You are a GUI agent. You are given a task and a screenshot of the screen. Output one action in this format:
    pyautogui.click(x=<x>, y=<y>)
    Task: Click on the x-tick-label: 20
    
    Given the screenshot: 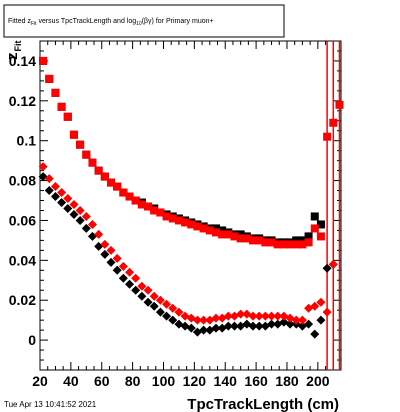 What is the action you would take?
    pyautogui.click(x=40, y=381)
    